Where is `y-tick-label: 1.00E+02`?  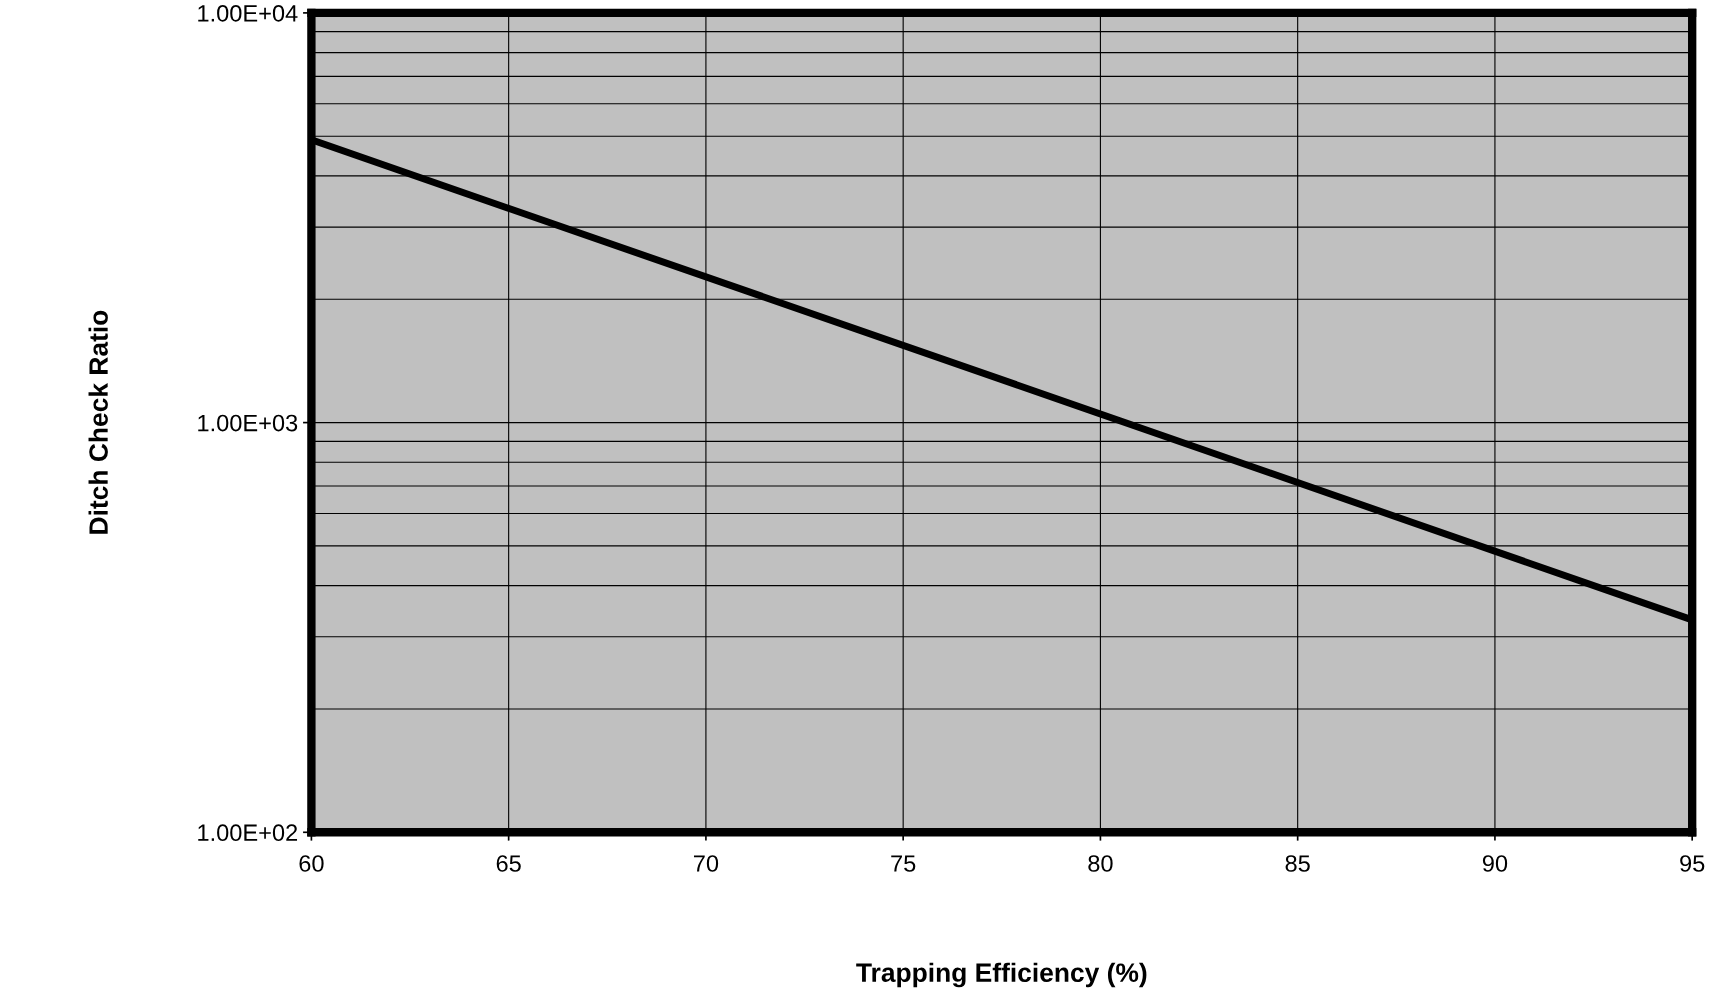
y-tick-label: 1.00E+02 is located at coordinates (248, 833).